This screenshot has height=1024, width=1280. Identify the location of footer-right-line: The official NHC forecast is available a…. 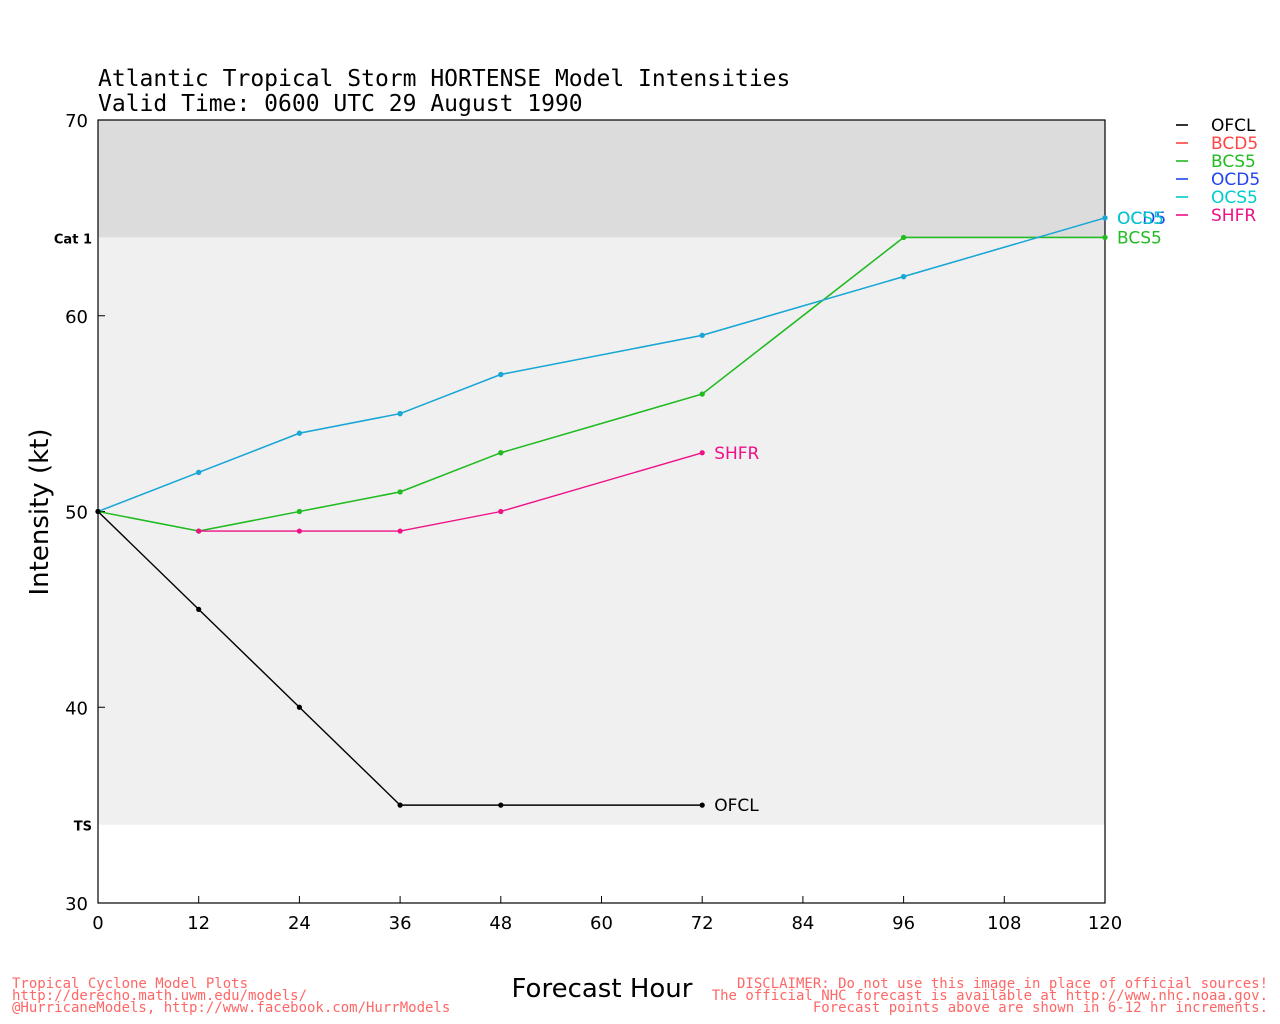
(990, 996).